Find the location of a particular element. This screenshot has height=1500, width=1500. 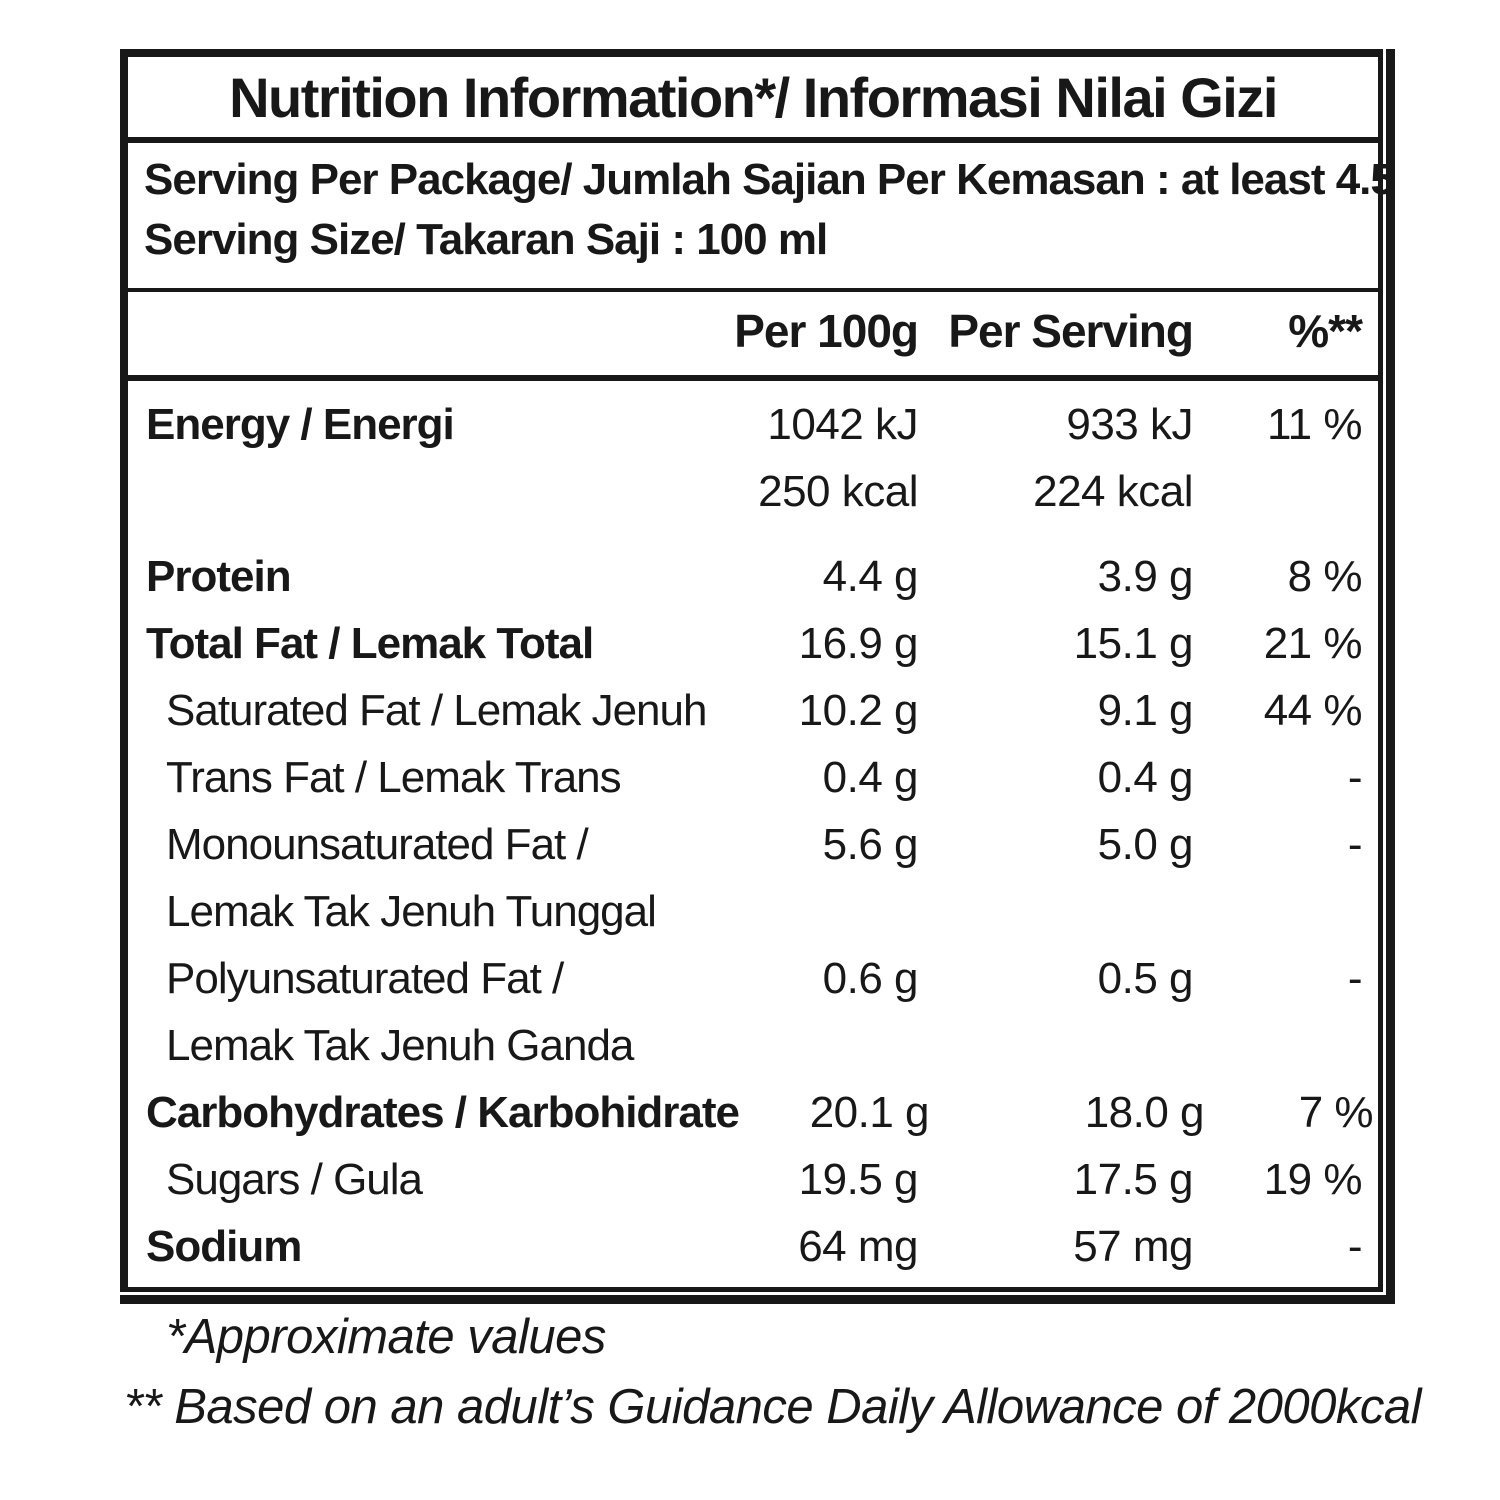

value-per-100g: 4.4 g is located at coordinates (870, 576).